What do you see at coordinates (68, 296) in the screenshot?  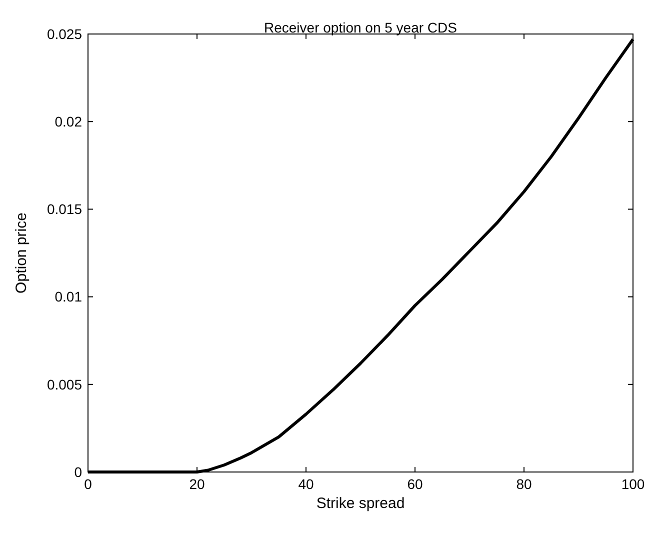 I see `y-tick-label: 0.01` at bounding box center [68, 296].